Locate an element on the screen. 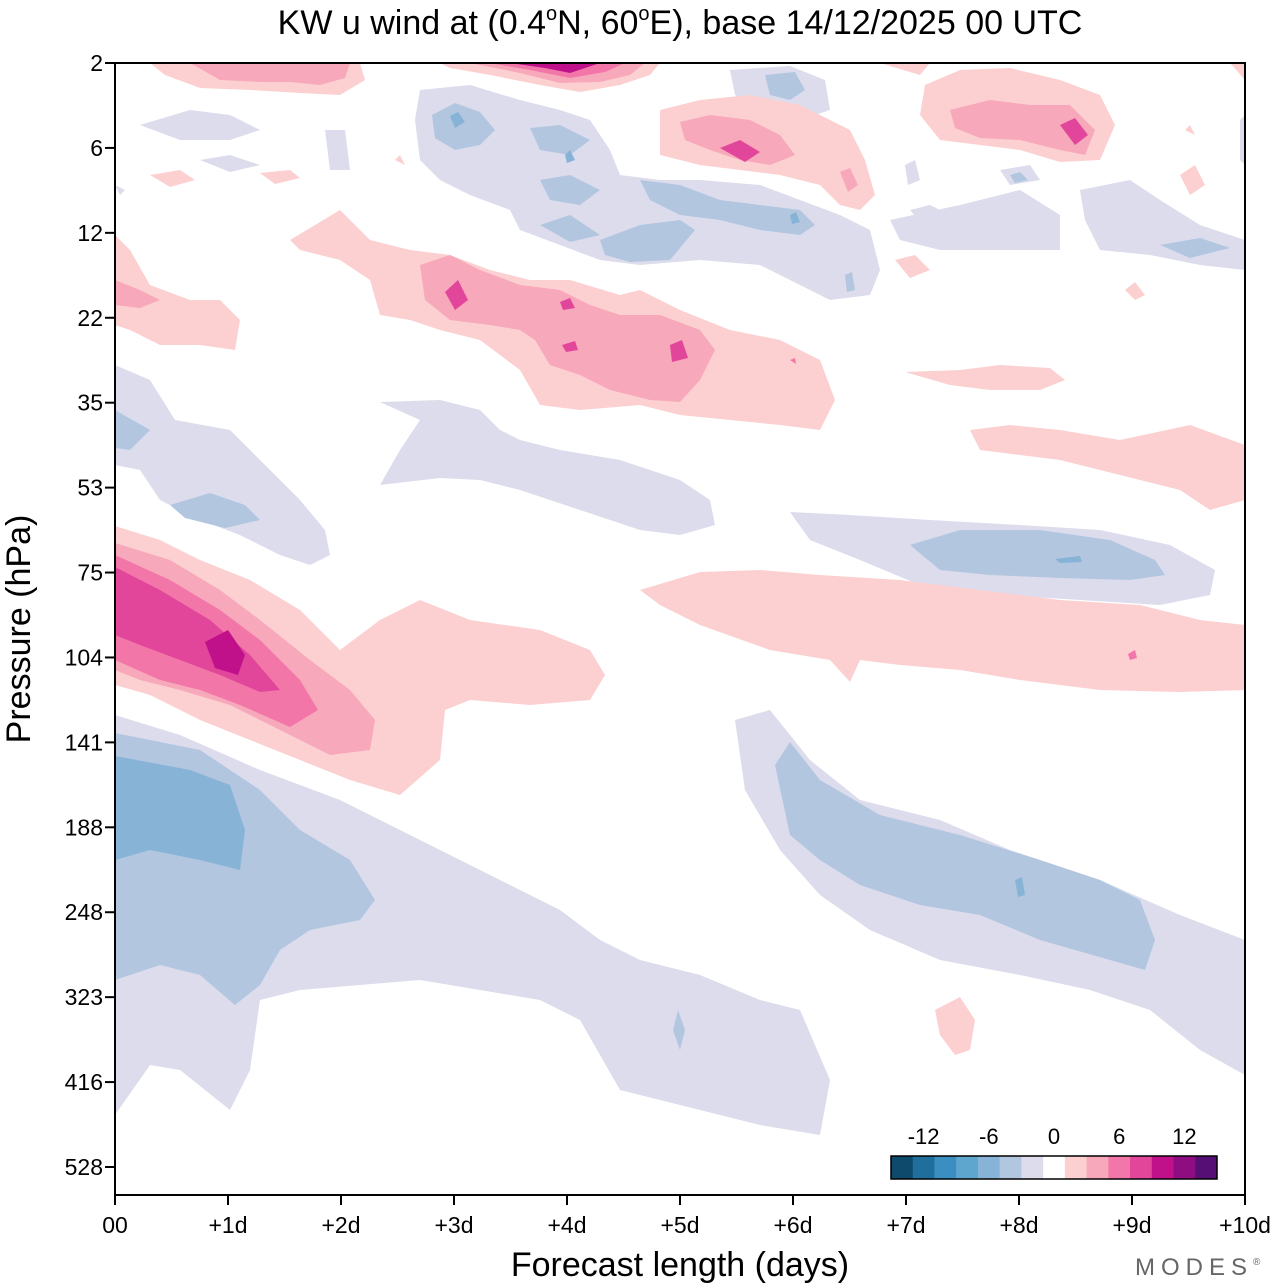 Image resolution: width=1280 pixels, height=1286 pixels. contour-easterly-small-near-5d is located at coordinates (679, 1030).